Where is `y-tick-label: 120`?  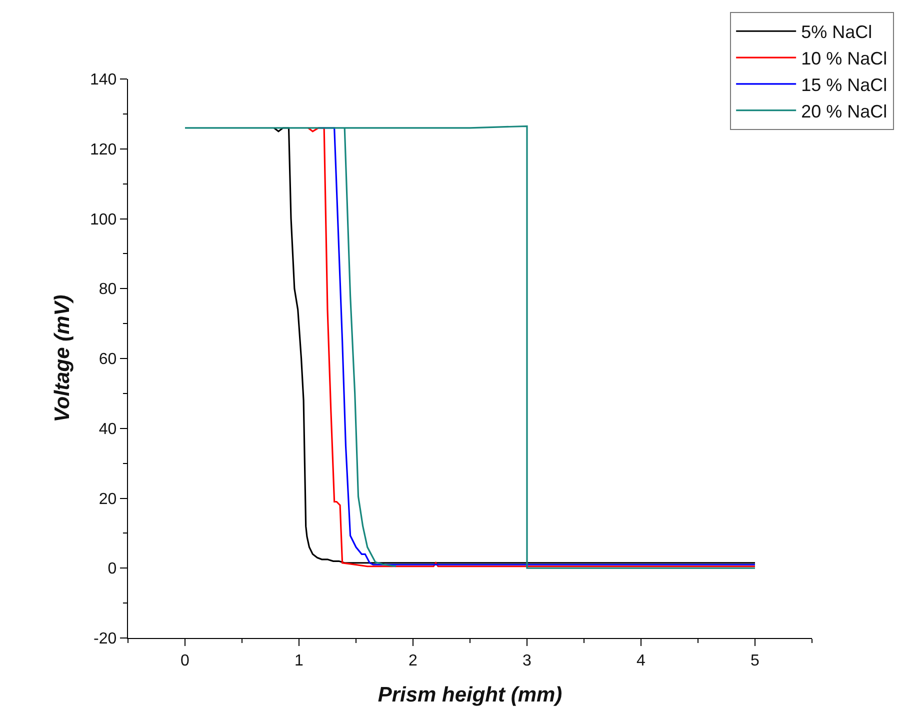 y-tick-label: 120 is located at coordinates (103, 149).